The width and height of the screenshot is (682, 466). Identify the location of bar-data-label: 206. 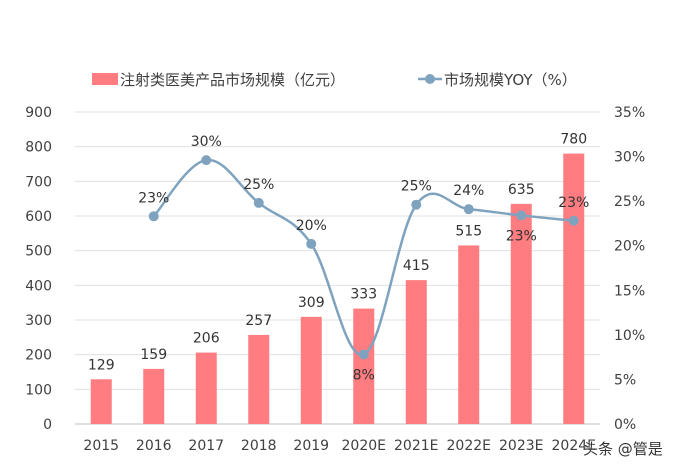
(206, 339).